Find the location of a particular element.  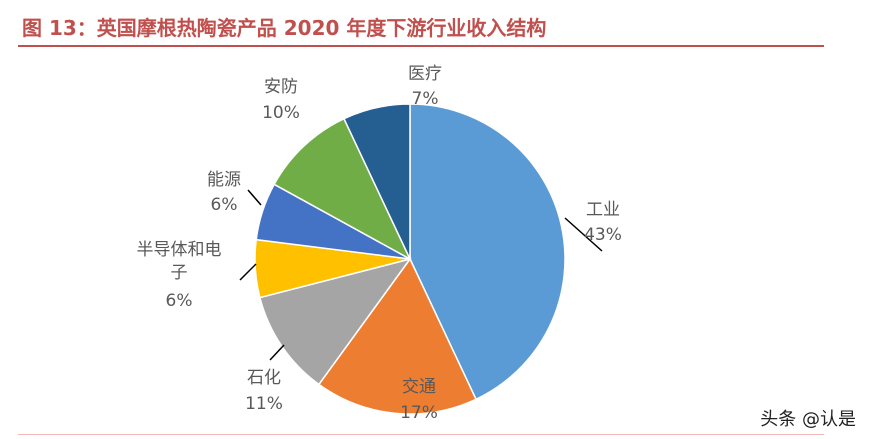

slice-label-3-line-0: 半导体和电 is located at coordinates (179, 250).